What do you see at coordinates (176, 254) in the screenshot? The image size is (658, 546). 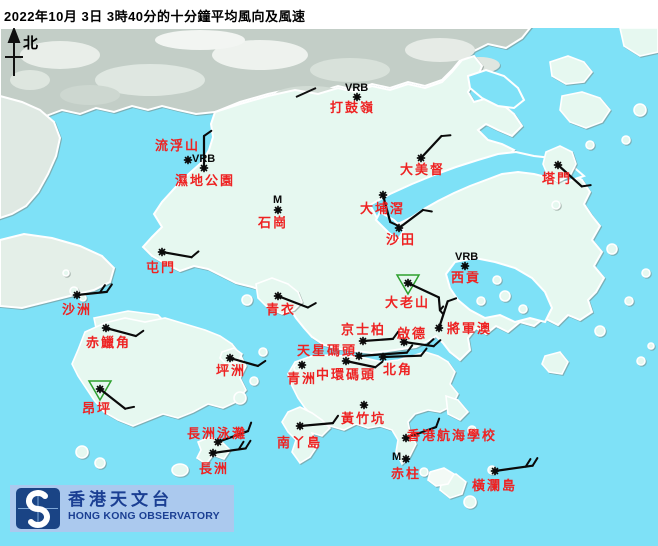 I see `wind-barb-tuen-mun` at bounding box center [176, 254].